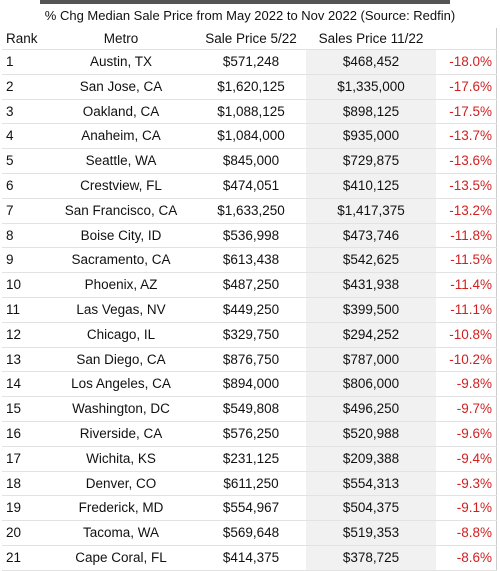  I want to click on table-cell: $549,808, so click(251, 409).